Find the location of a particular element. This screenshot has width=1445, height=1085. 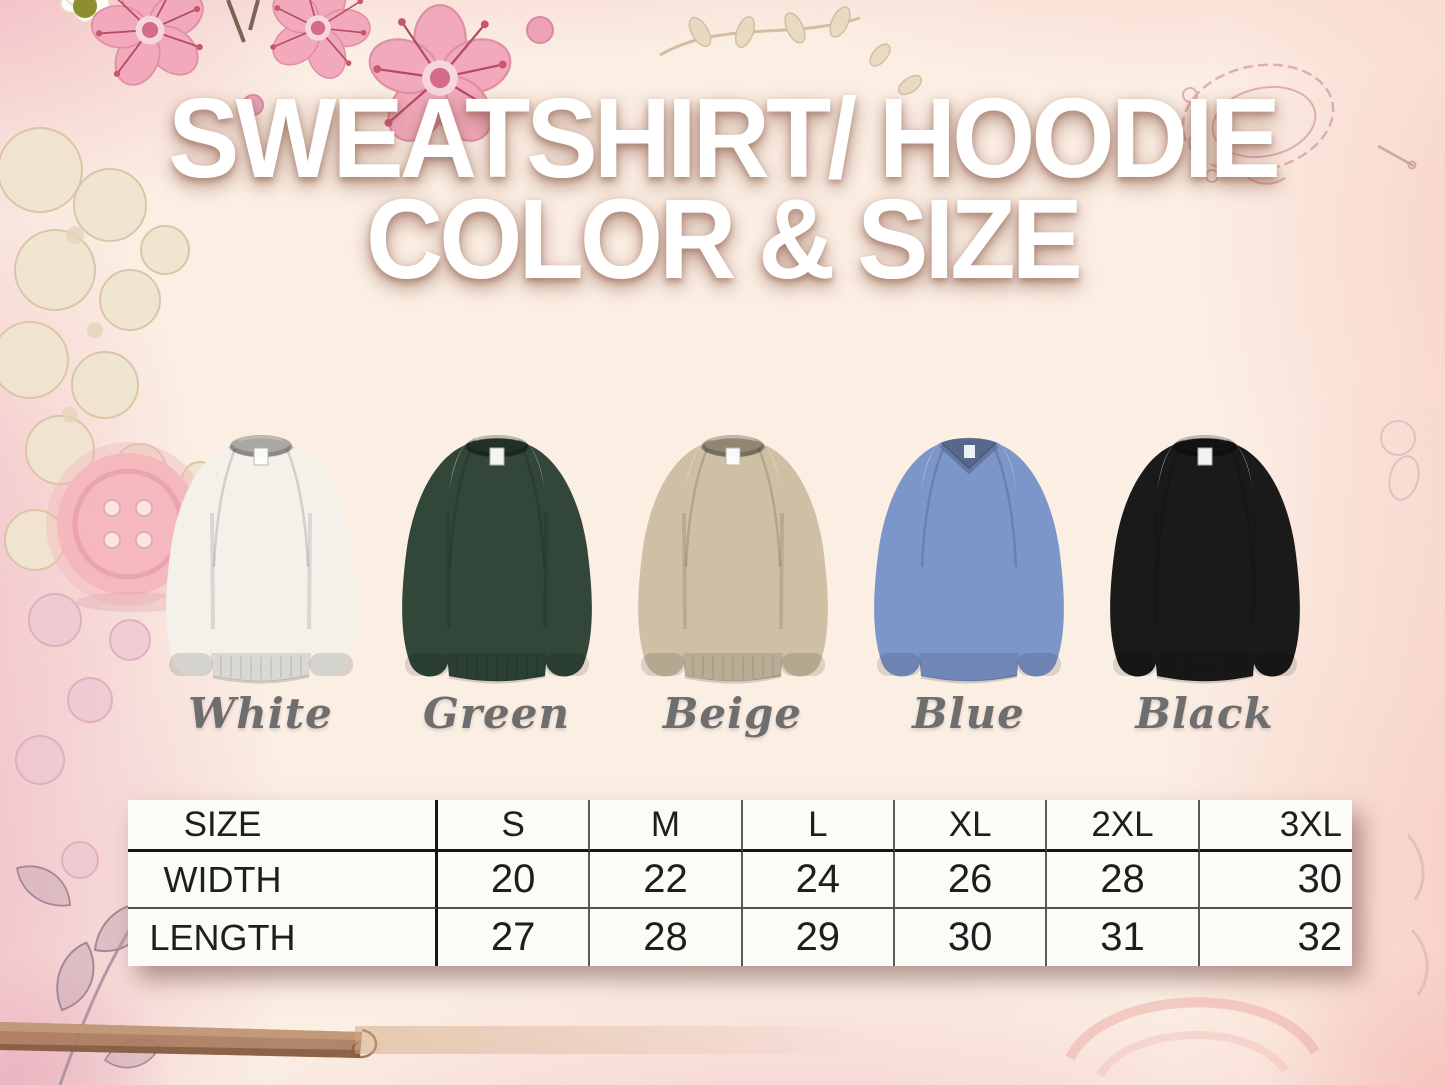

table-header-size: SIZE is located at coordinates (283, 826).